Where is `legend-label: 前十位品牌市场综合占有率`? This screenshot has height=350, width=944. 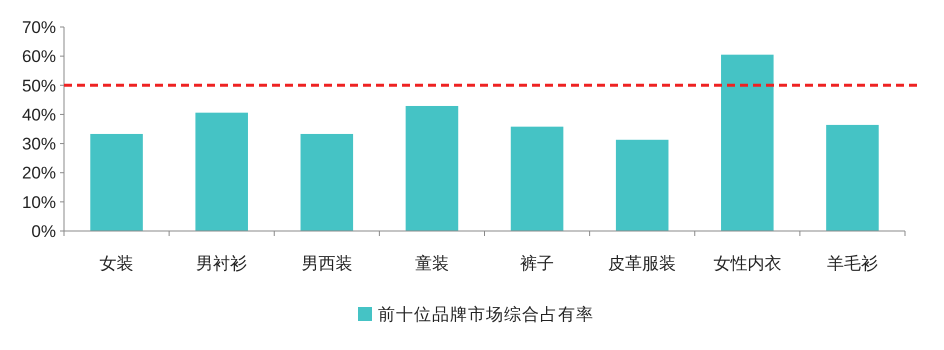
legend-label: 前十位品牌市场综合占有率 is located at coordinates (486, 314).